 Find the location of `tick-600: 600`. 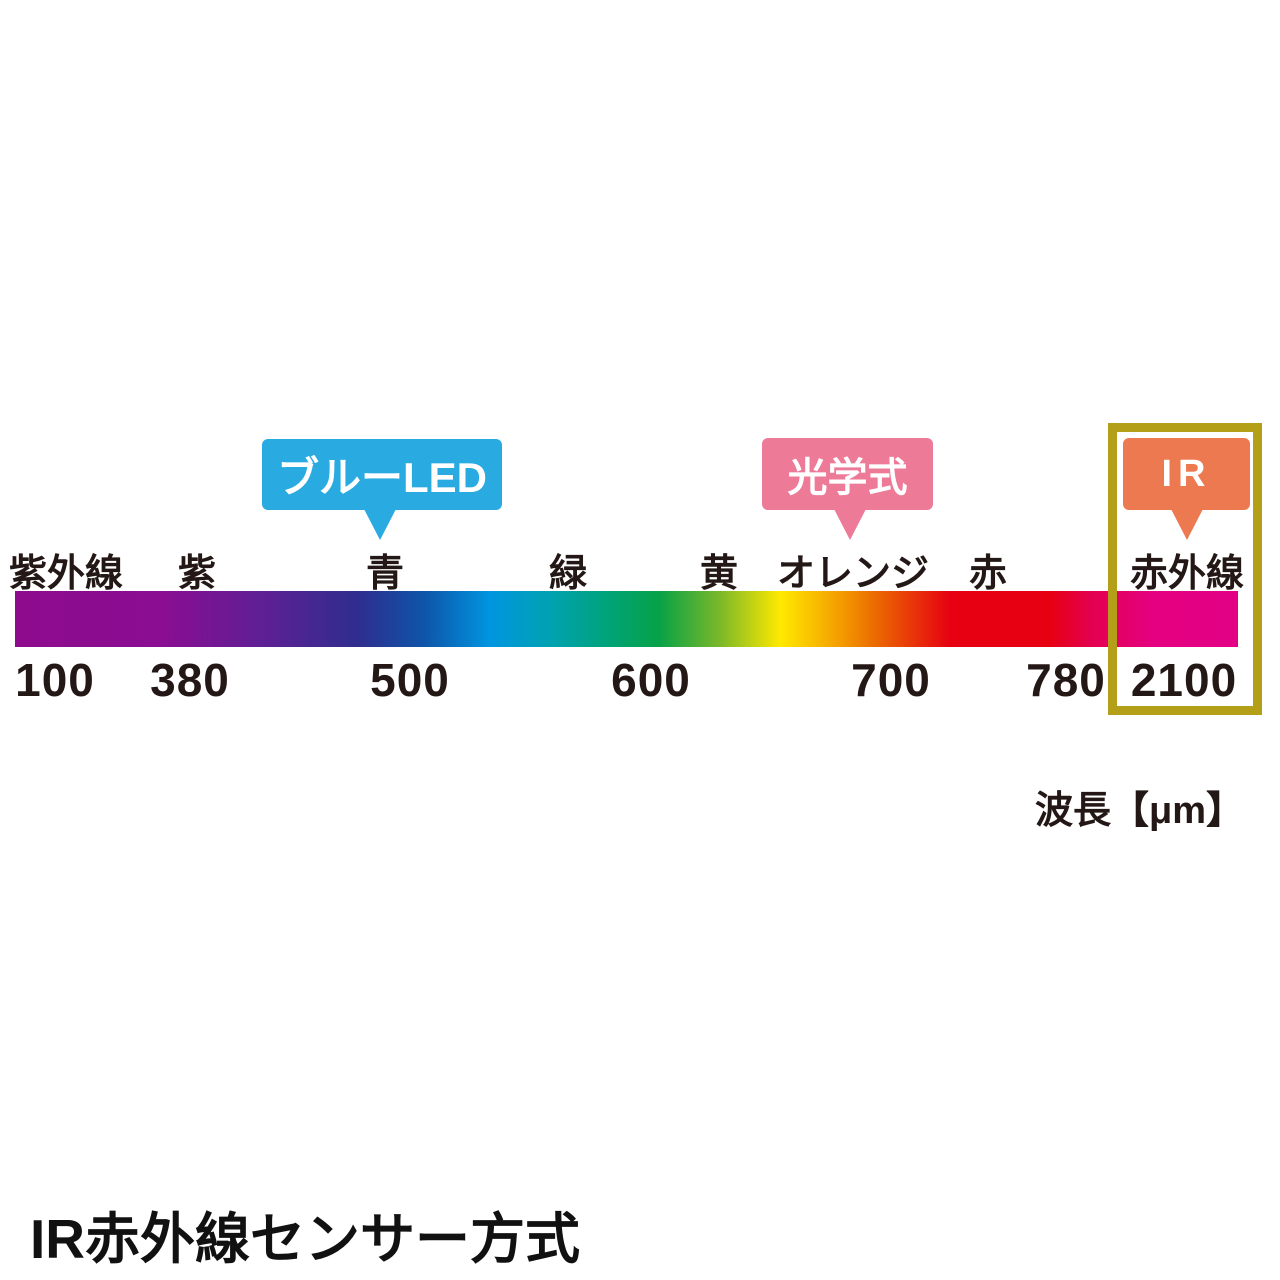

tick-600: 600 is located at coordinates (651, 680).